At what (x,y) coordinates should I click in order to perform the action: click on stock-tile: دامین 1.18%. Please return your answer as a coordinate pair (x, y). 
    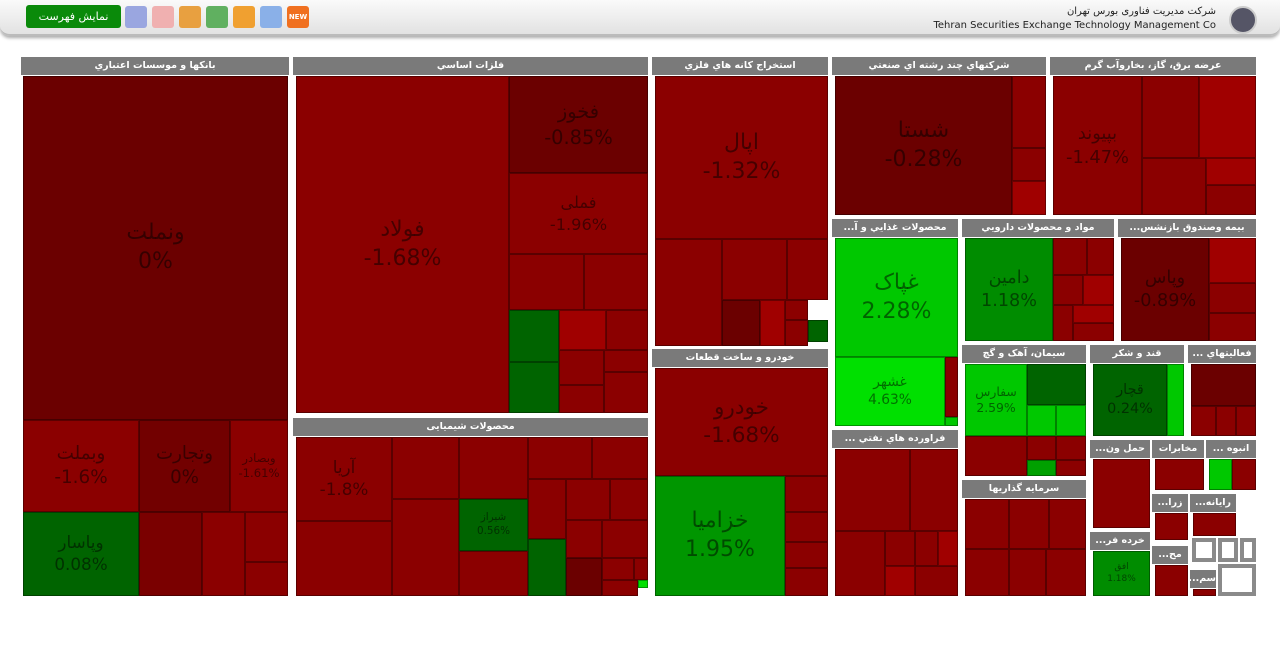
    Looking at the image, I should click on (1009, 289).